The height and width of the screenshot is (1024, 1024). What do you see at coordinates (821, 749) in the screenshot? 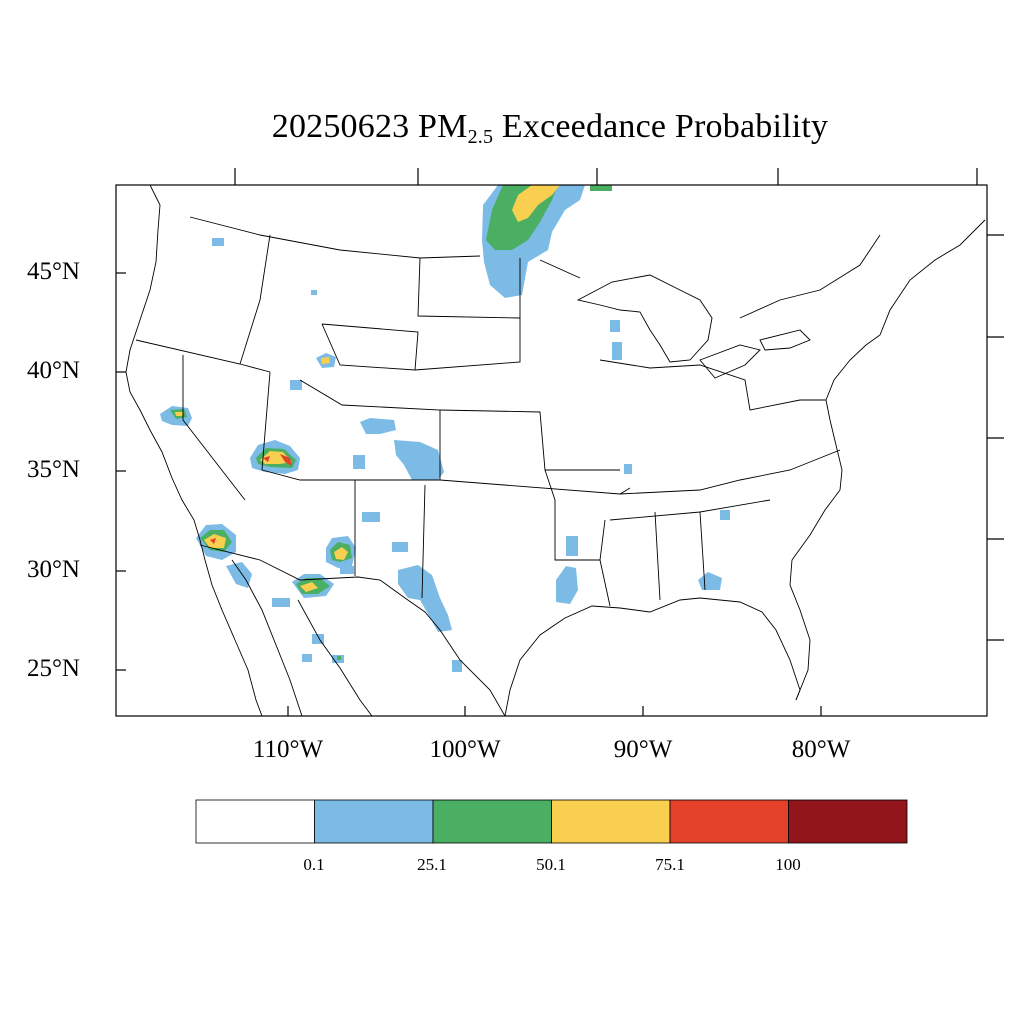
I see `lon-label-80w: 80°W` at bounding box center [821, 749].